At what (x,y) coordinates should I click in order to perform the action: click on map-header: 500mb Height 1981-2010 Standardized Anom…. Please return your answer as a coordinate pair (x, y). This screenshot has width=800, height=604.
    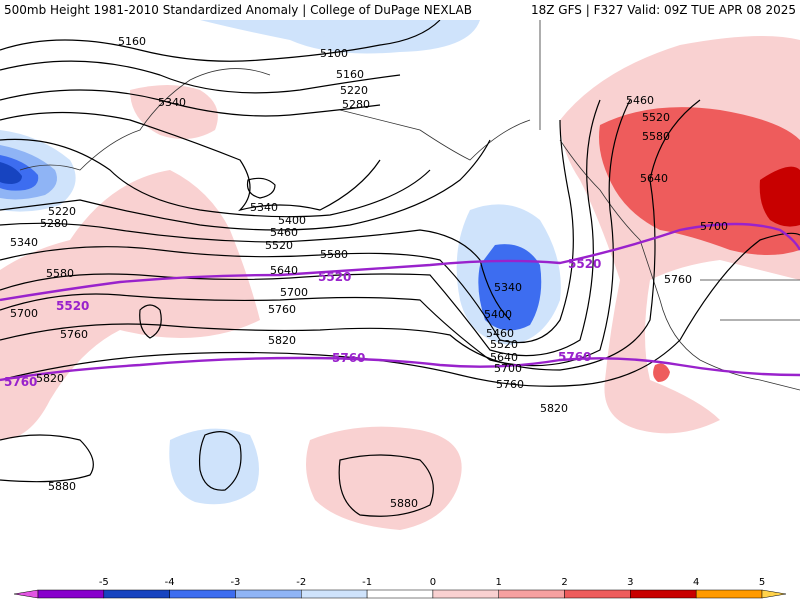
    Looking at the image, I should click on (400, 10).